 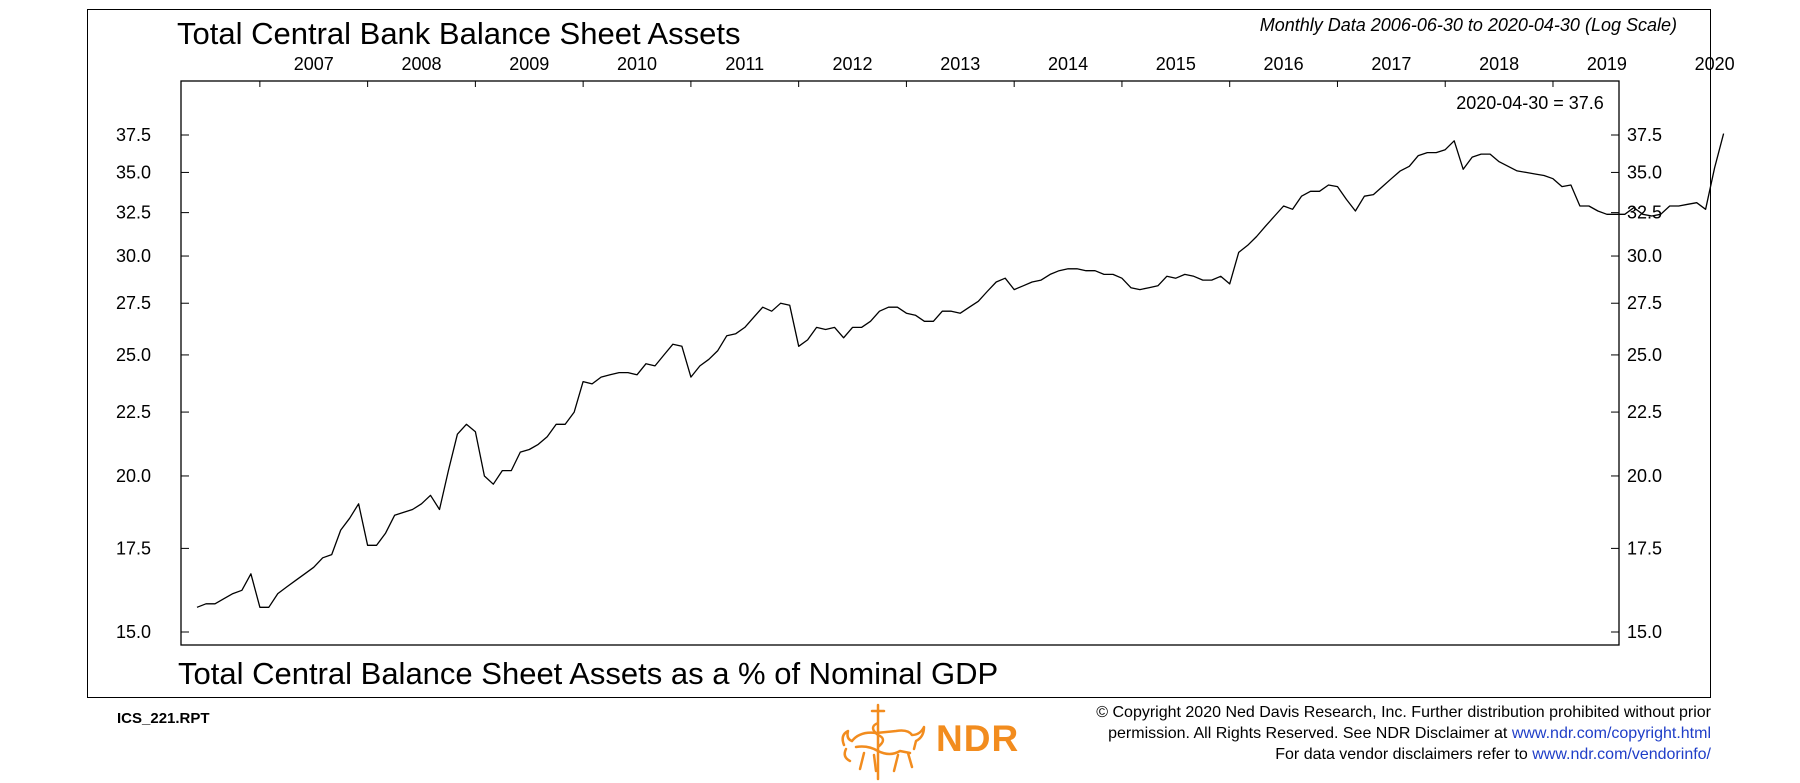 What do you see at coordinates (1499, 64) in the screenshot?
I see `x-tick-label: 2018` at bounding box center [1499, 64].